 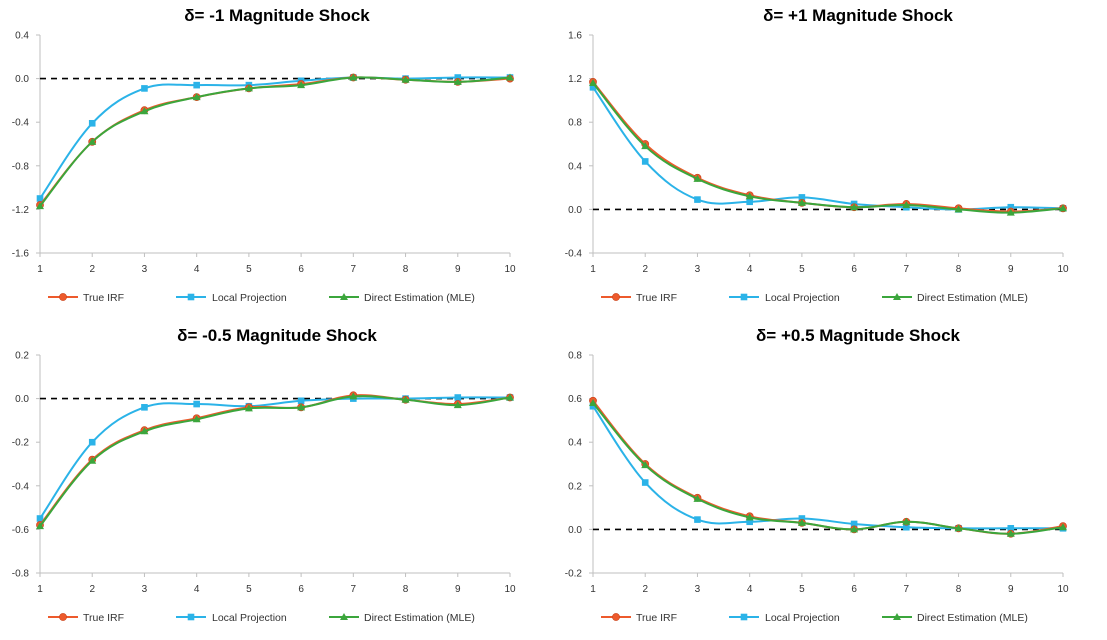 What do you see at coordinates (21, 210) in the screenshot?
I see `y-tick-label: -1.2` at bounding box center [21, 210].